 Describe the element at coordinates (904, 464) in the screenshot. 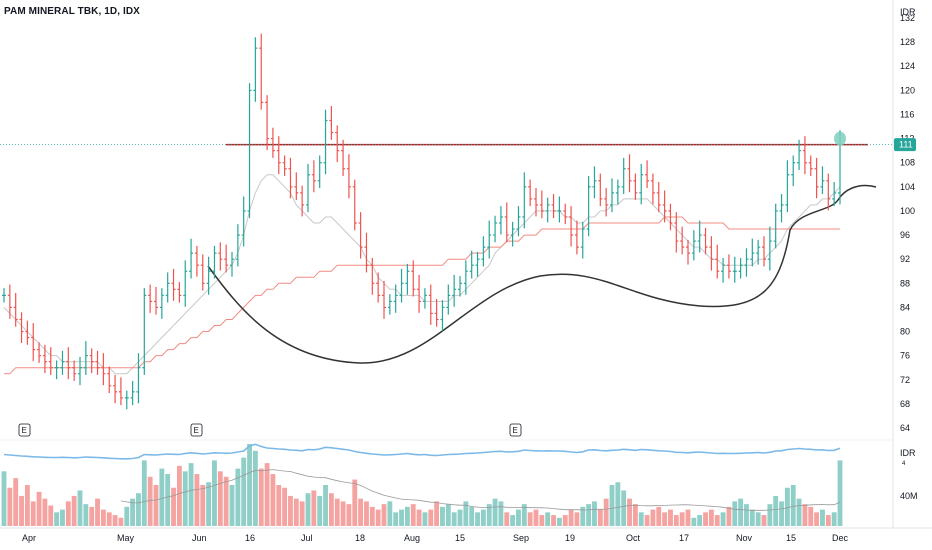

I see `indicator-small-label: 4` at that location.